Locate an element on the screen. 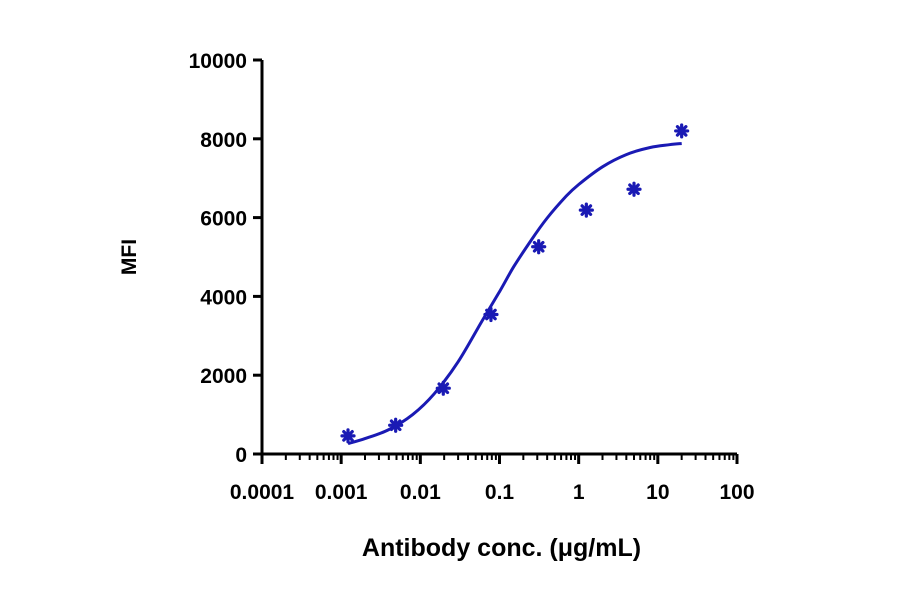 The height and width of the screenshot is (594, 900). y-tick-label: 4000 is located at coordinates (223, 297).